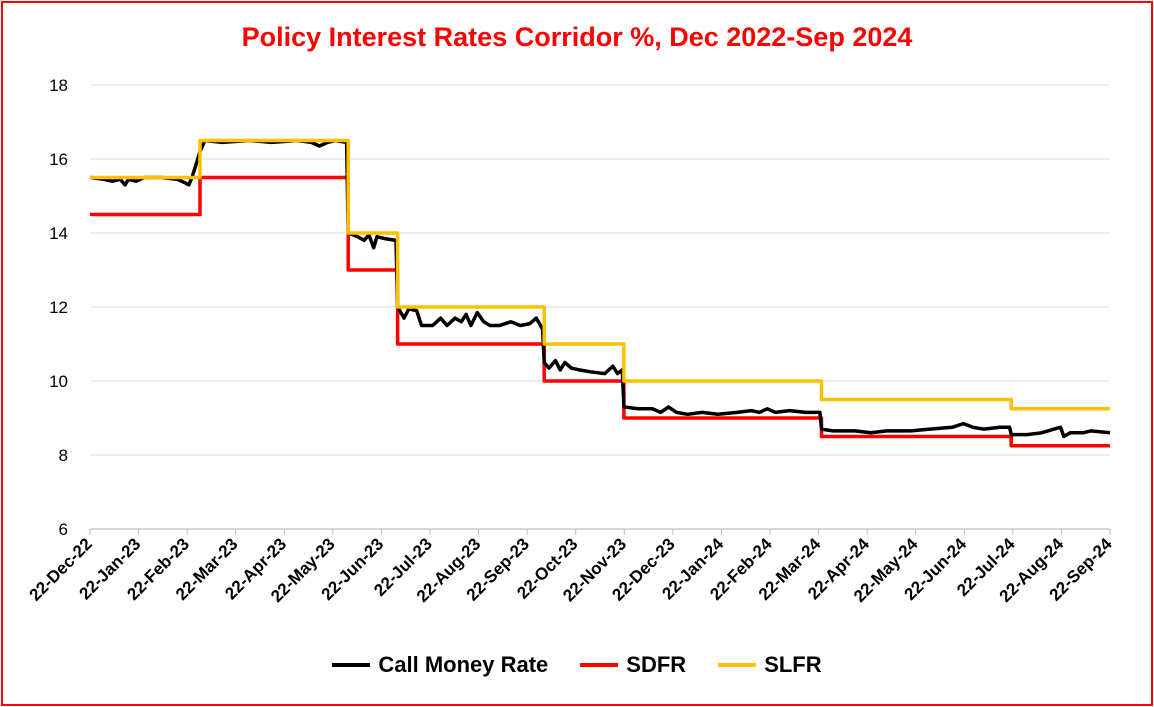  I want to click on y-tick-label: 18, so click(58, 85).